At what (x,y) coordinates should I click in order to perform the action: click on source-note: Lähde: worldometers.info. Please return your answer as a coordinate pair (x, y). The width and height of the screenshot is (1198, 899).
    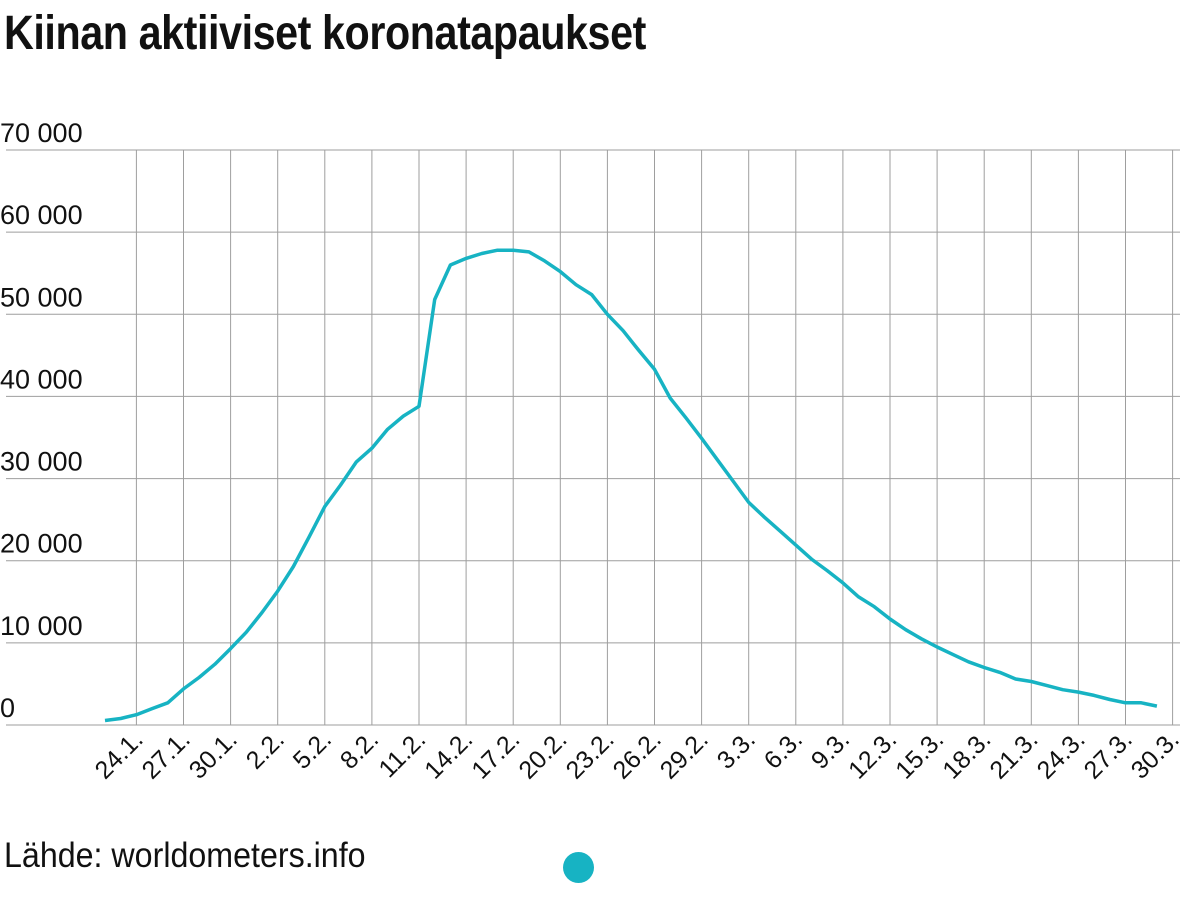
    Looking at the image, I should click on (185, 855).